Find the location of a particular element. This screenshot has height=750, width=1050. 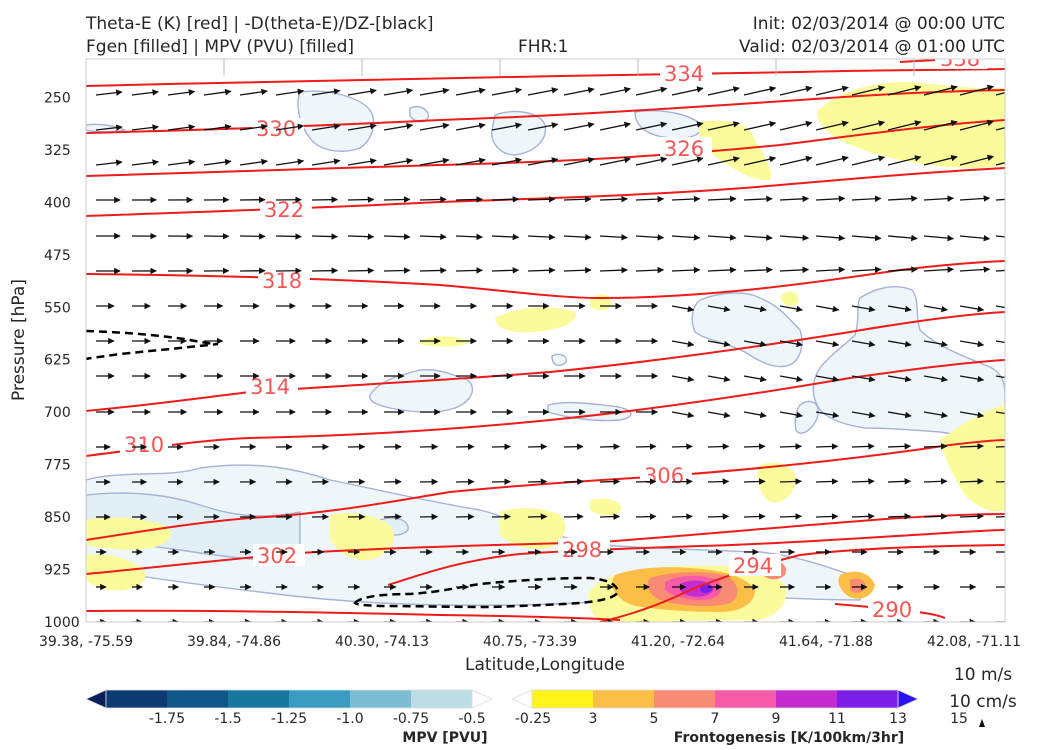

colorbar-max-arrow is located at coordinates (482, 699).